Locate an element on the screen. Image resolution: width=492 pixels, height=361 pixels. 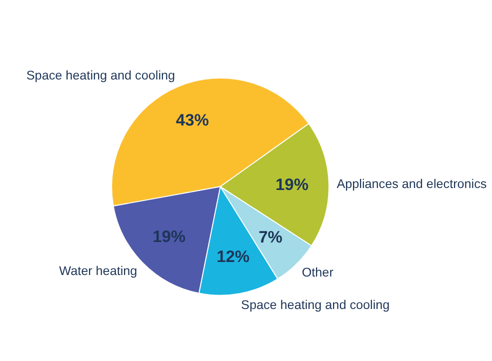
slice-label: Appliances and electronics is located at coordinates (411, 183).